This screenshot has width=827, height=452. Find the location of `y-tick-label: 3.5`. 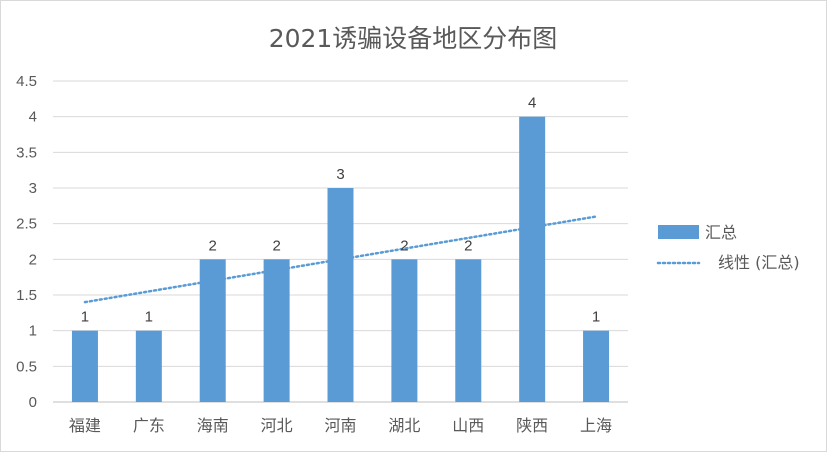

y-tick-label: 3.5 is located at coordinates (26, 152).